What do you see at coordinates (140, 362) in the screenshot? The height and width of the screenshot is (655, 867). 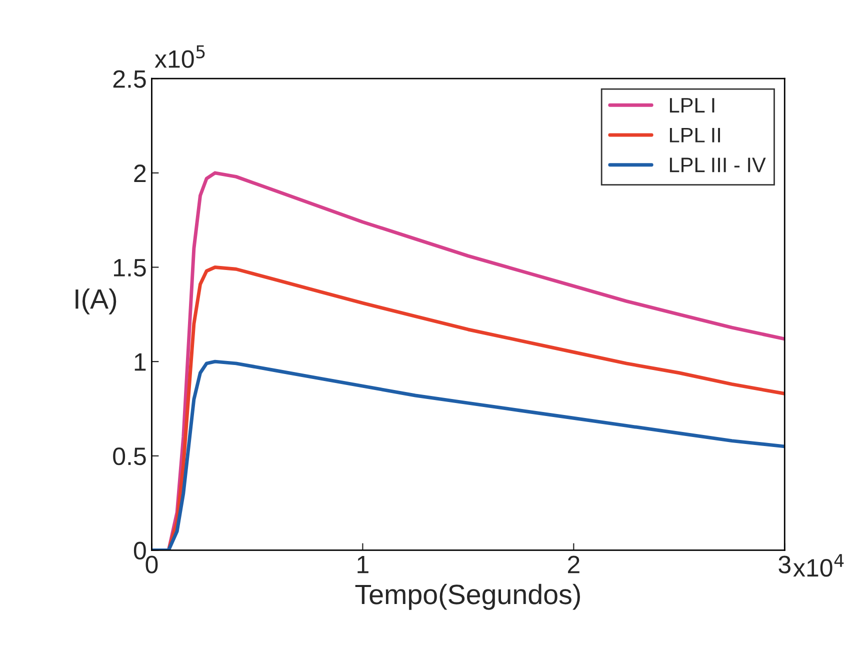 I see `y-tick-label: 1` at bounding box center [140, 362].